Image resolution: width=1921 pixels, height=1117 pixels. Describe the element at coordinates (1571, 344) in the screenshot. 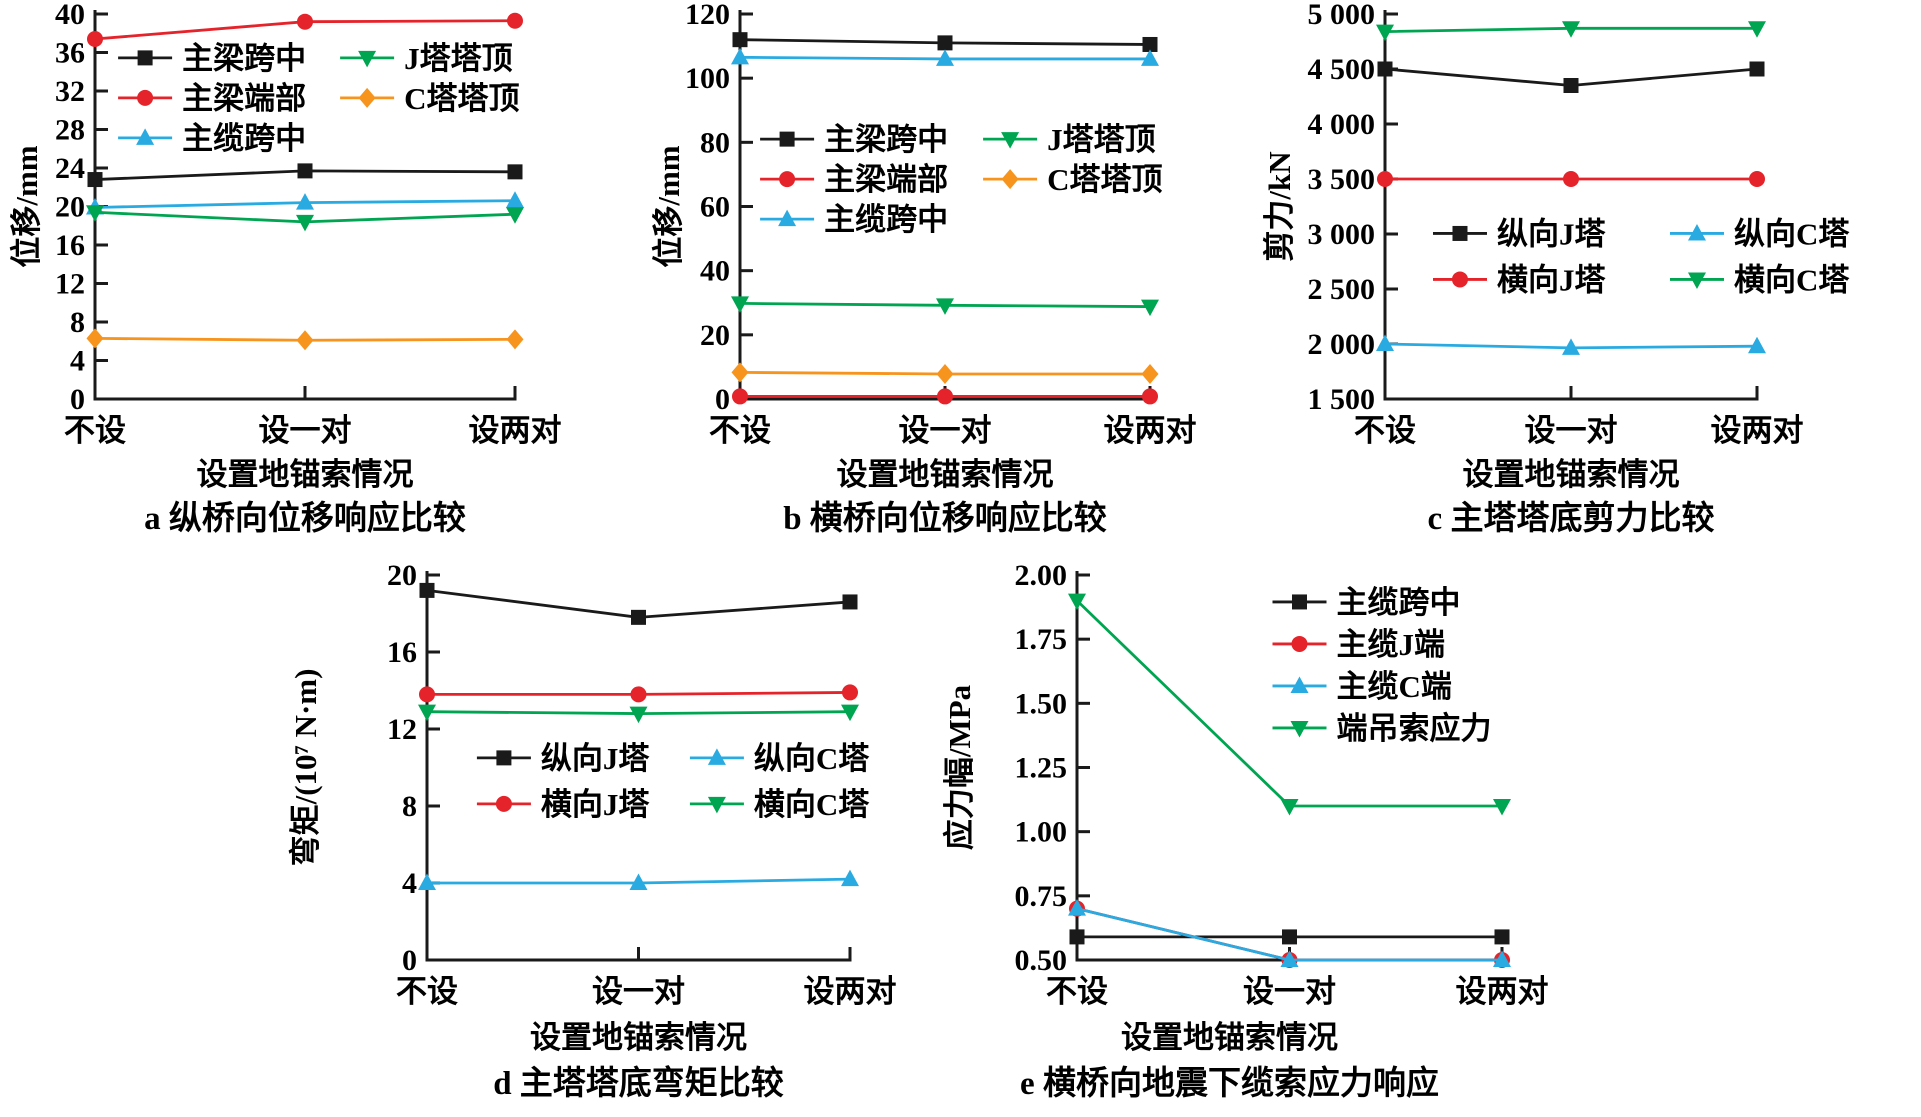

I see `chart-c-series-纵向C塔` at that location.